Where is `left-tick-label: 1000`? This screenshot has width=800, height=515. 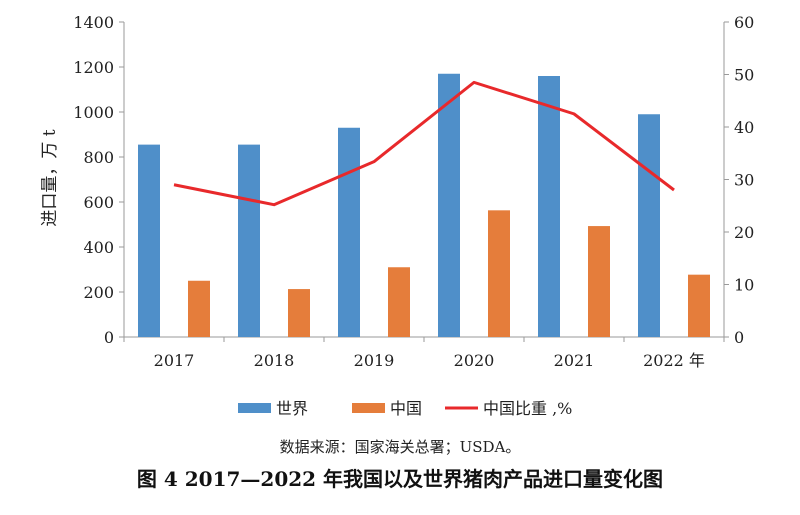 left-tick-label: 1000 is located at coordinates (93, 112).